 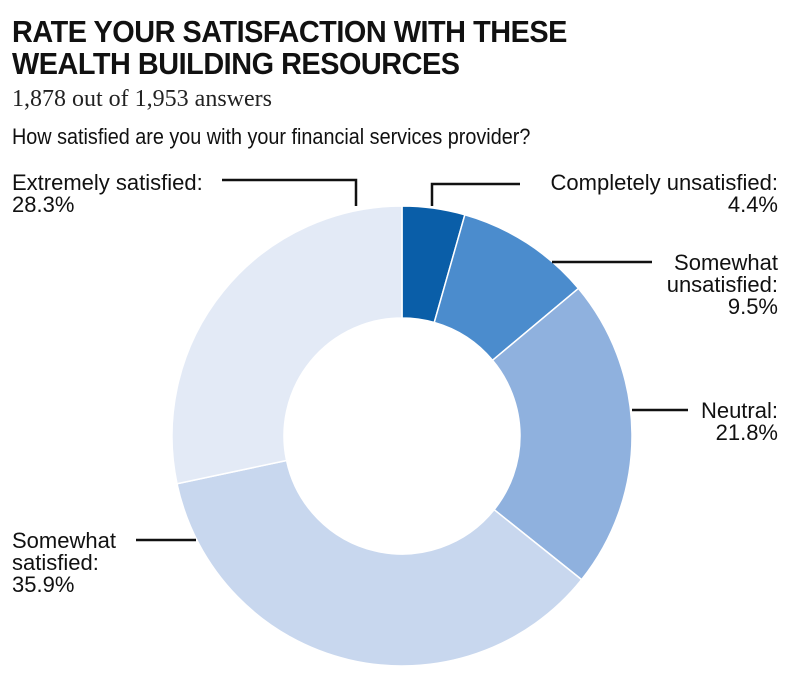 I want to click on category-label-completely-unsatisfied: Completely unsatisfied:, so click(x=664, y=182).